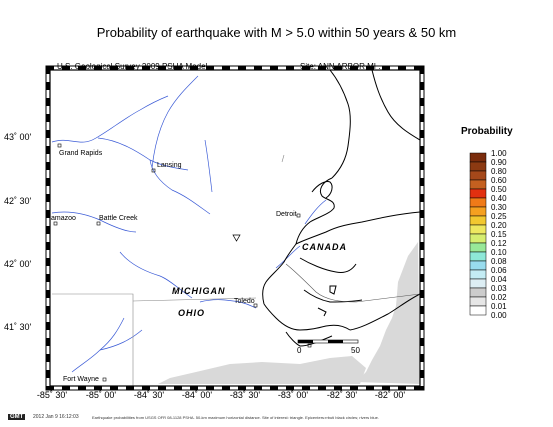 The image size is (553, 427). Describe the element at coordinates (118, 218) in the screenshot. I see `city-label-battle-creek: Battle Creek` at that location.